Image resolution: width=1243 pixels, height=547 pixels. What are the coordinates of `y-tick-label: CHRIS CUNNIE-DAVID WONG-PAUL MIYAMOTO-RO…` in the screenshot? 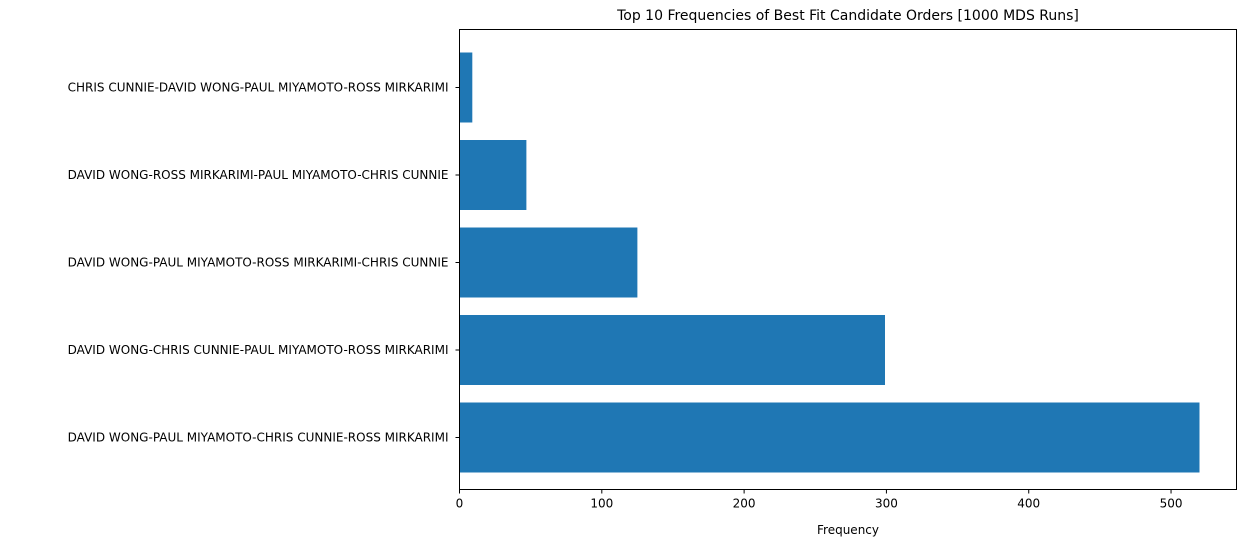 It's located at (258, 88).